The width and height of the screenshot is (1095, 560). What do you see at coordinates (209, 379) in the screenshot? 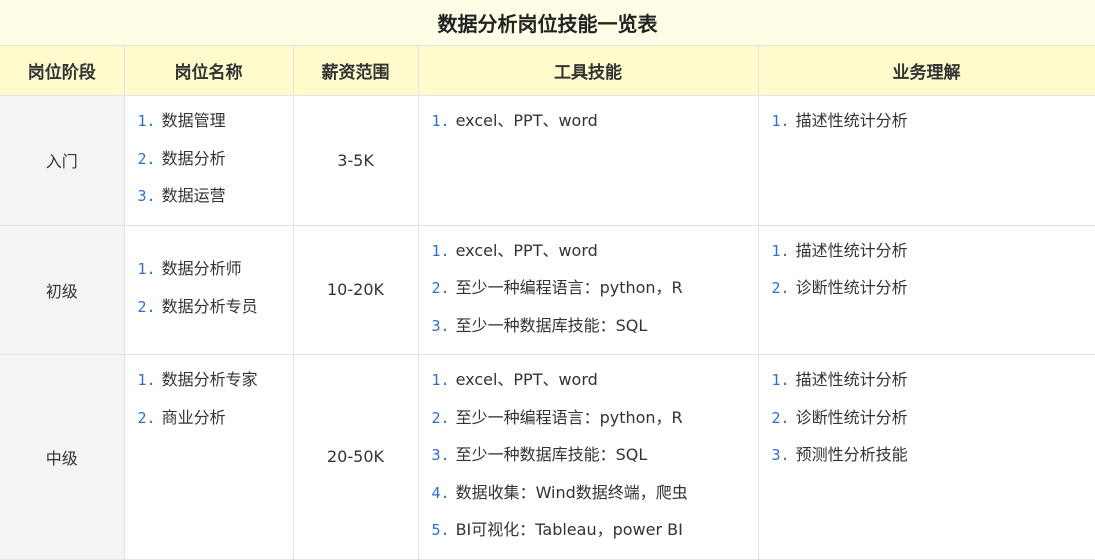
I see `list-item-text: 数据分析专家` at bounding box center [209, 379].